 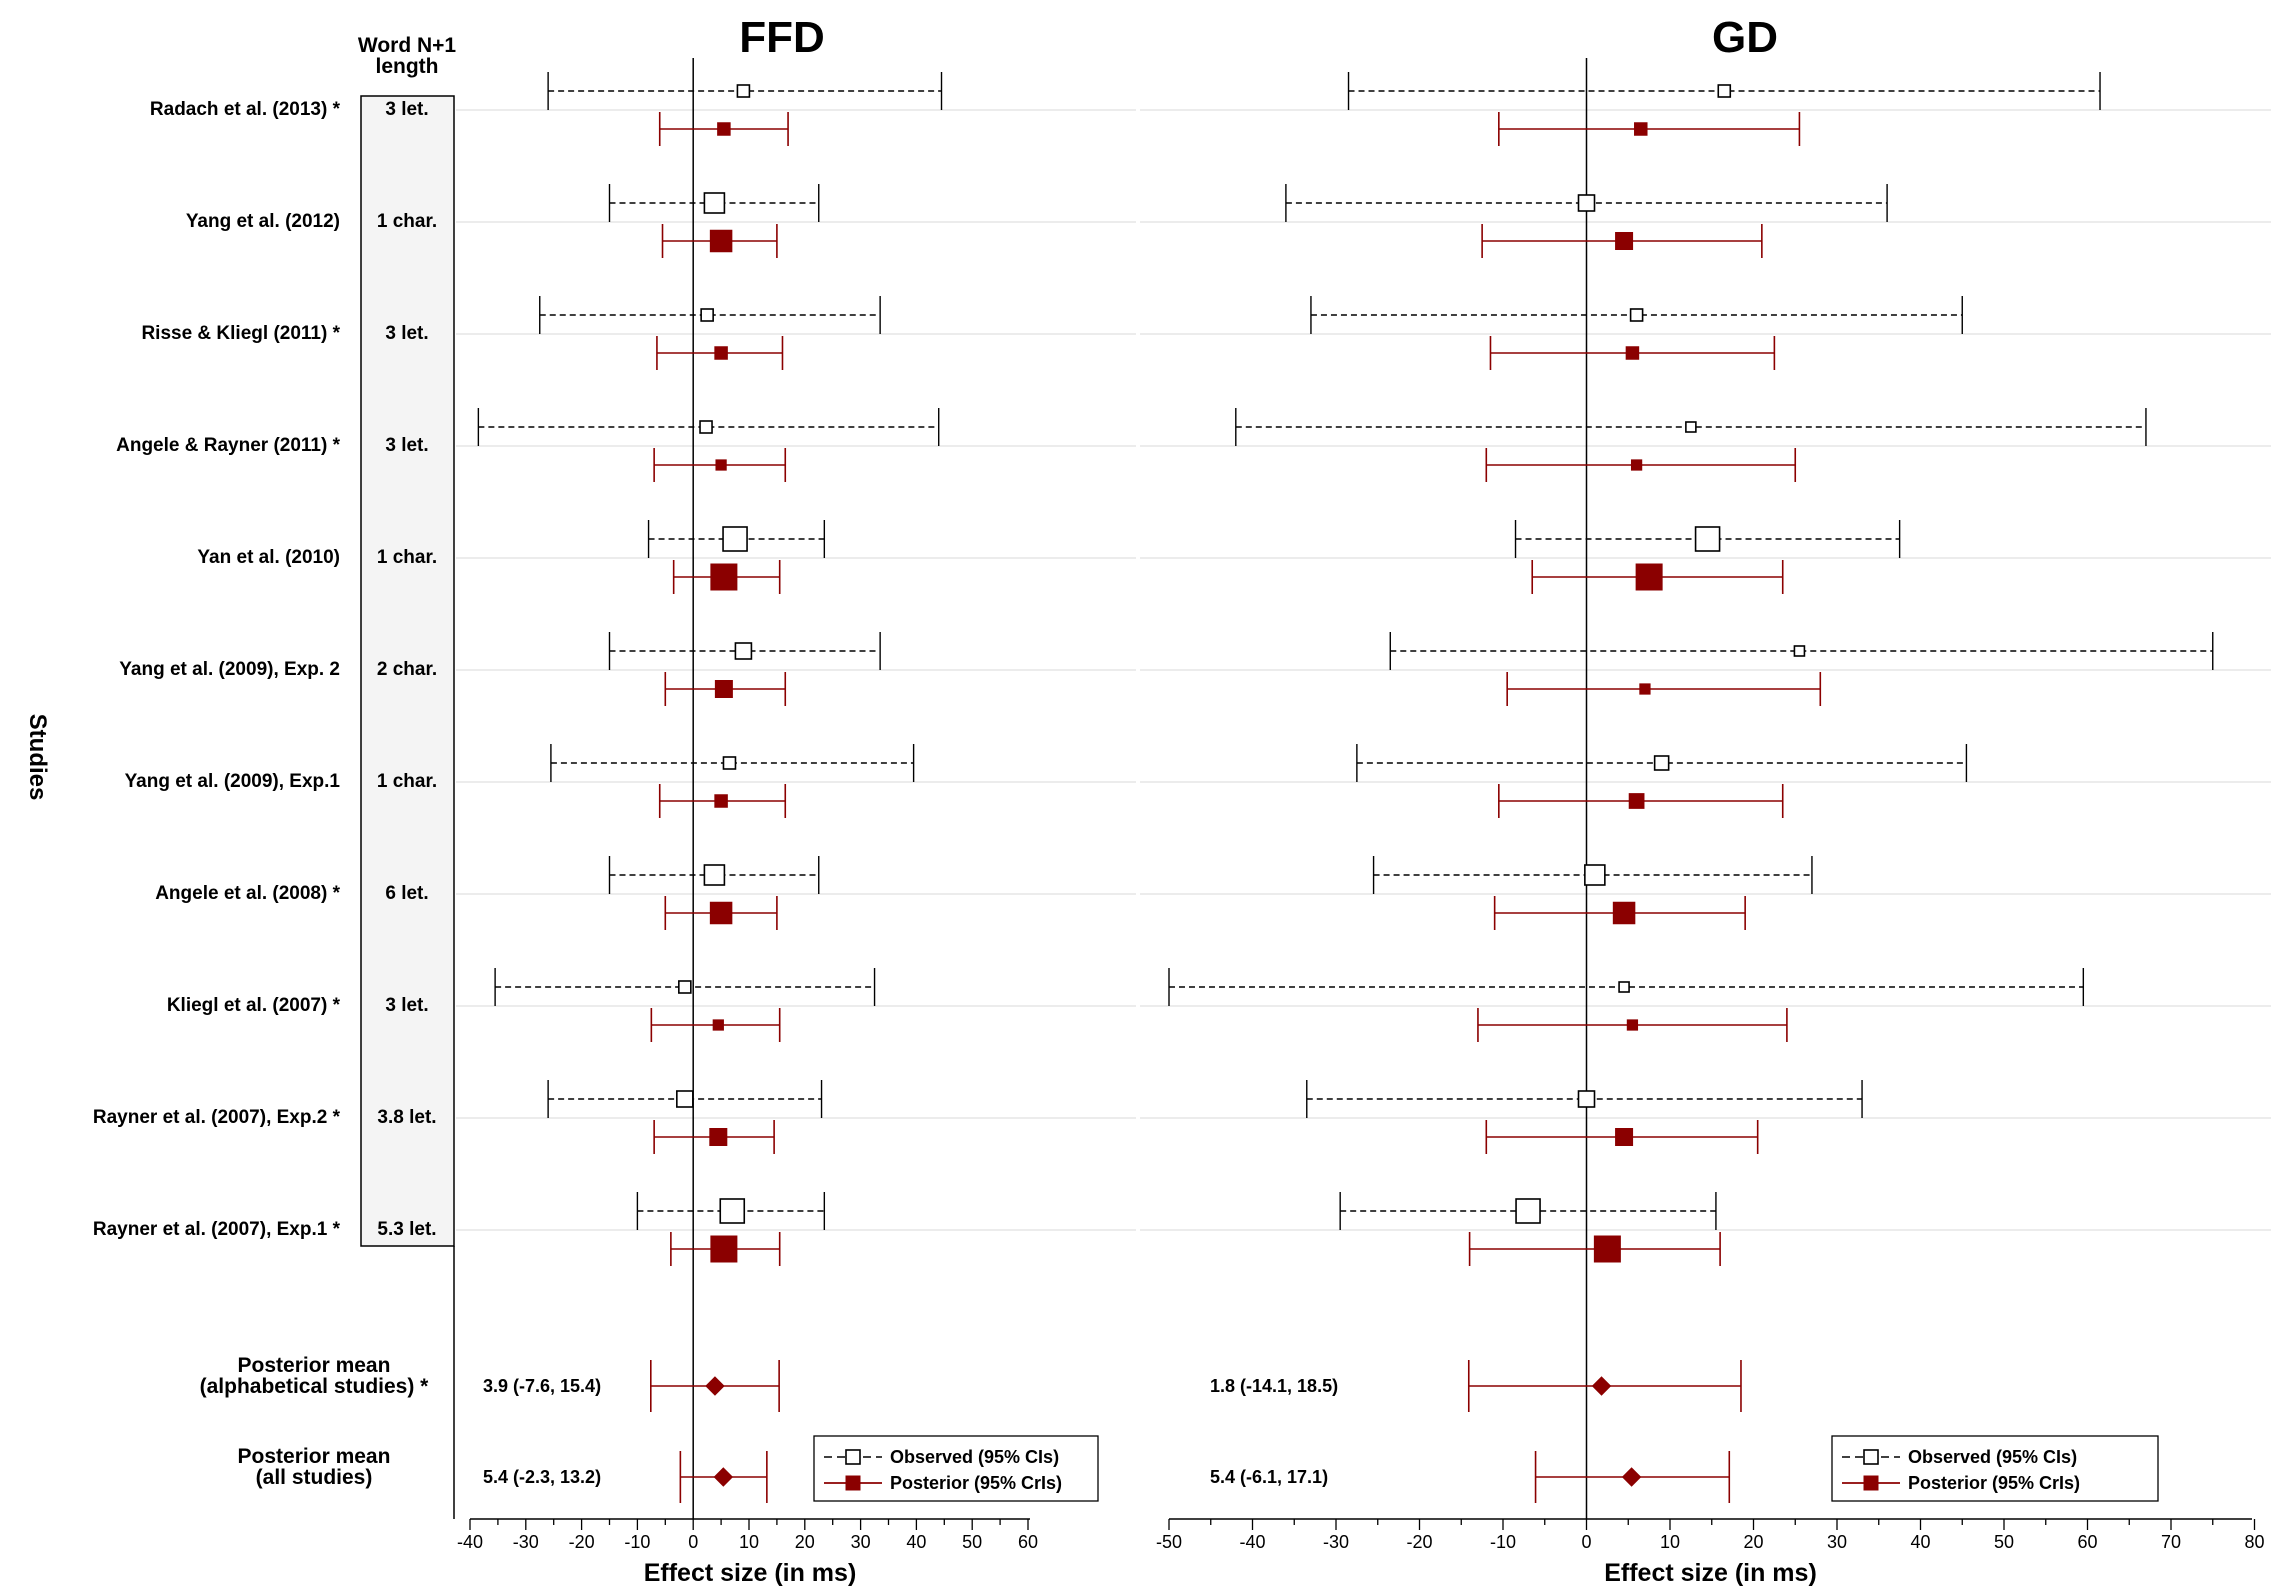 I want to click on word-length-label: 6 let., so click(x=406, y=893).